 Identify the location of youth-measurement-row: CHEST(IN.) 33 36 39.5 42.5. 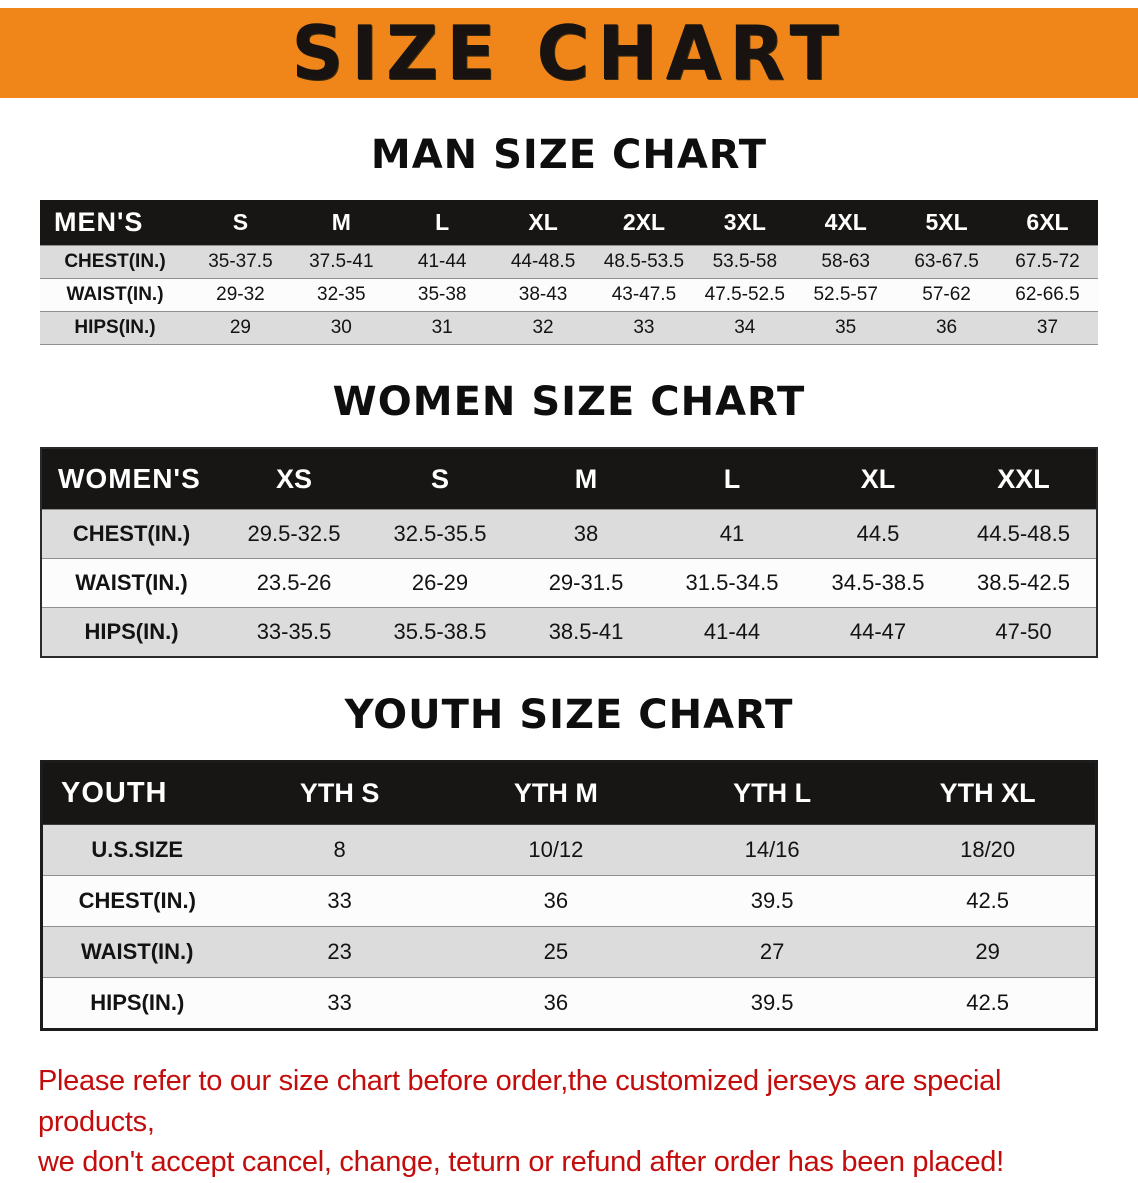
(569, 901).